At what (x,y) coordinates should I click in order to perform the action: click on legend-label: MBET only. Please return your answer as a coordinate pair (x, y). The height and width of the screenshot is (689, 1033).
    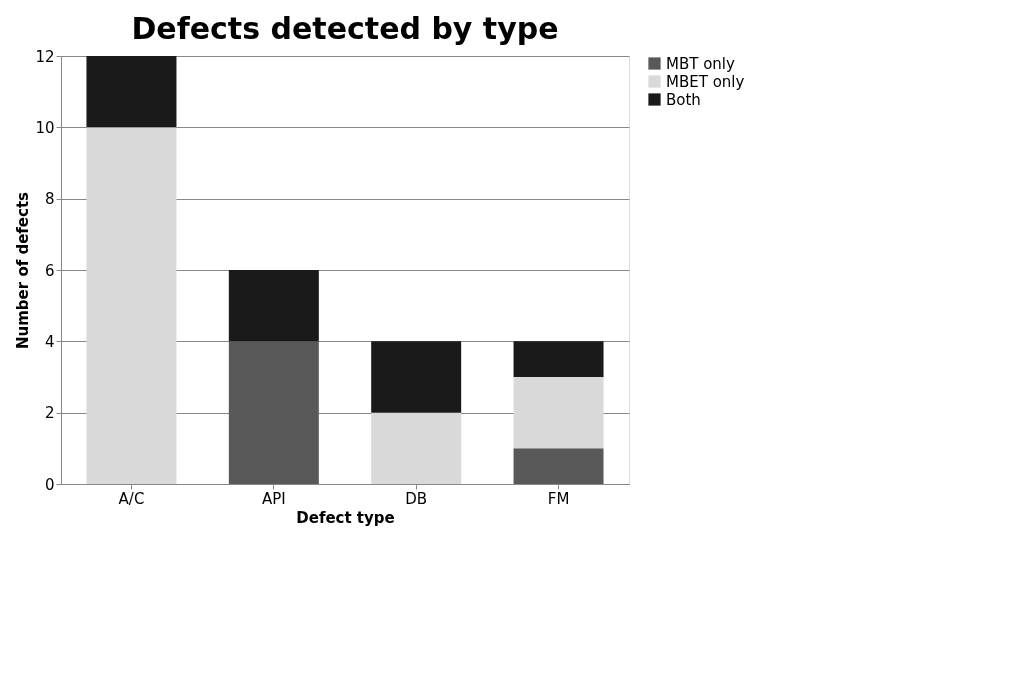
    Looking at the image, I should click on (705, 81).